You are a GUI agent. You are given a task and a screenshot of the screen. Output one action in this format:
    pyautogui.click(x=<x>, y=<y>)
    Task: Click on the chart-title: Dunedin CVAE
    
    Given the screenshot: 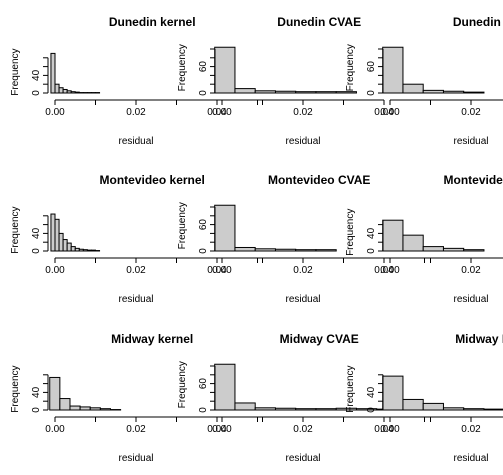 What is the action you would take?
    pyautogui.click(x=319, y=22)
    